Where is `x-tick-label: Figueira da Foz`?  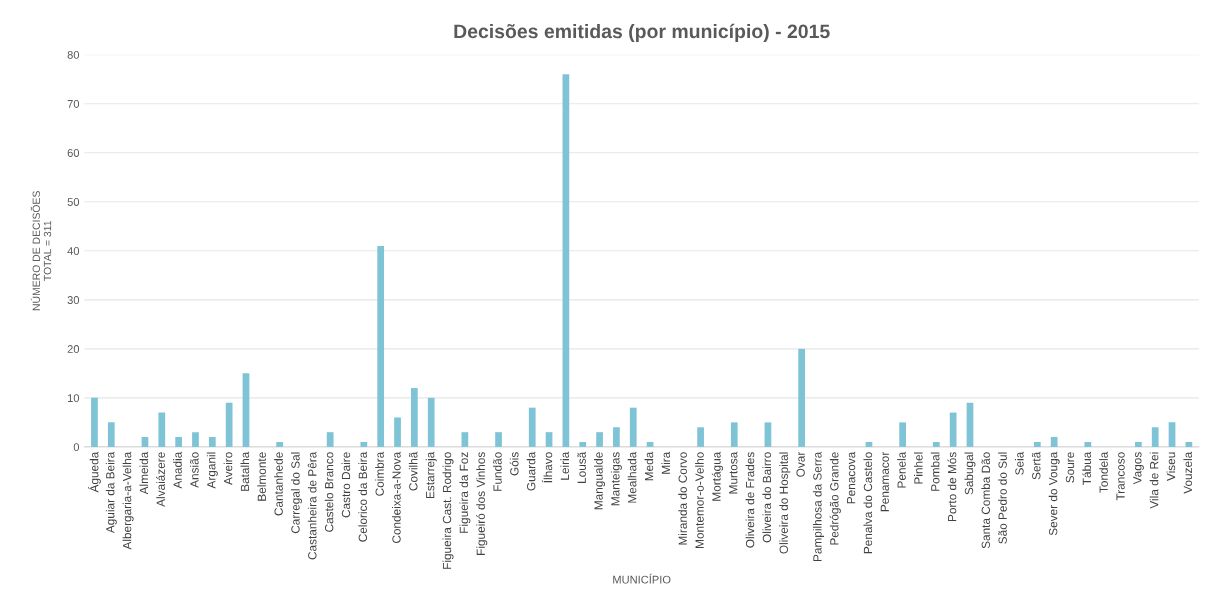 x-tick-label: Figueira da Foz is located at coordinates (465, 492).